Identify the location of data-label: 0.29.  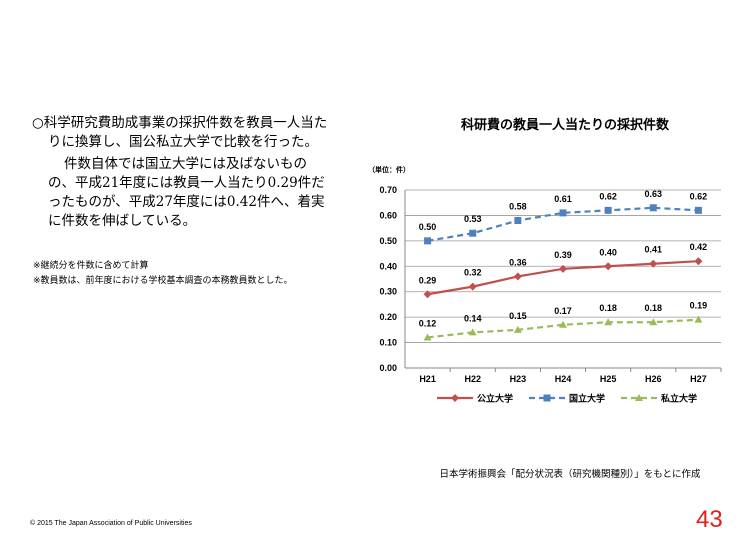
(428, 280).